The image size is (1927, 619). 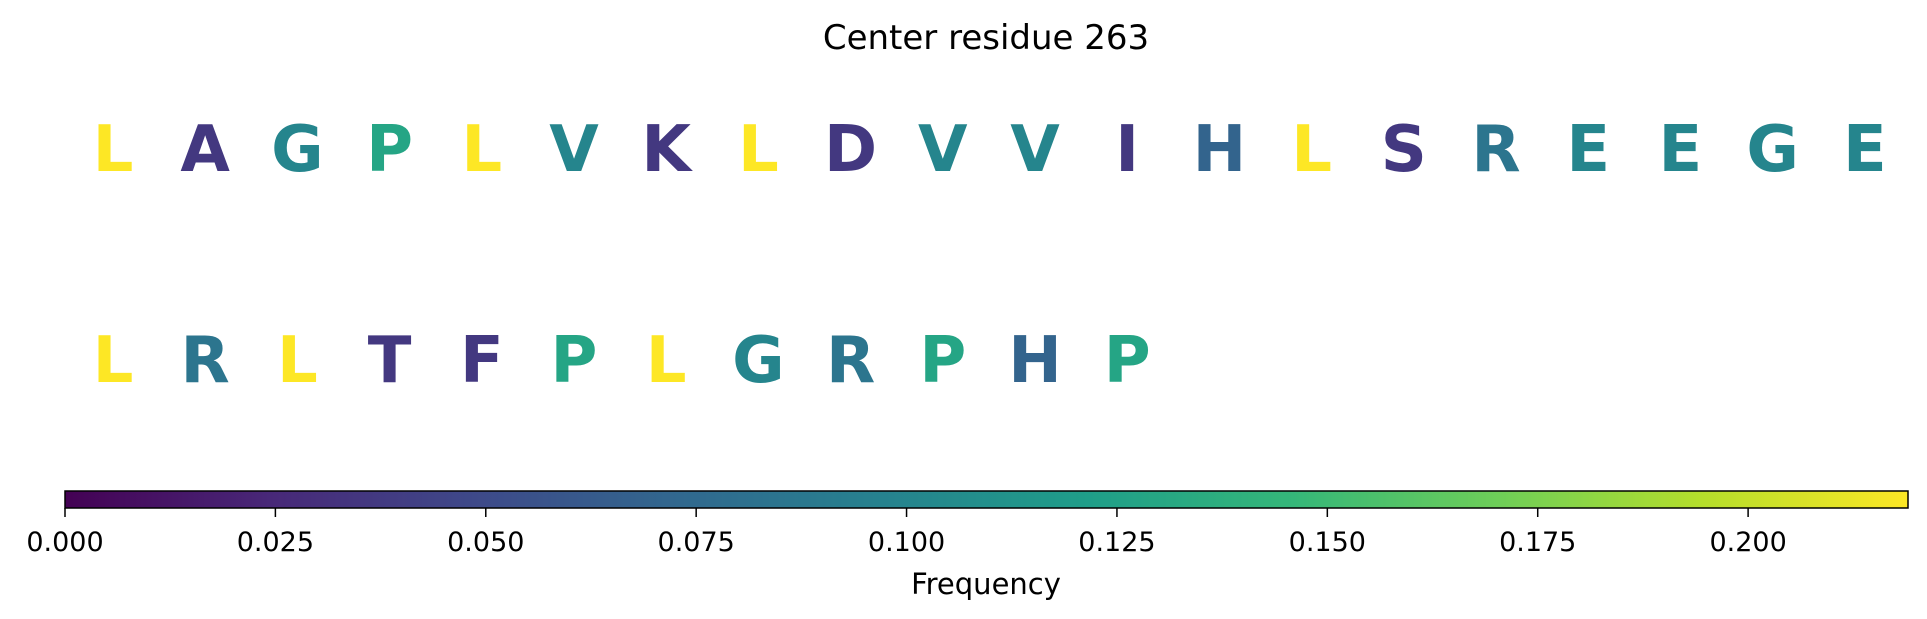 I want to click on colorbar-tick-label: 0.000, so click(x=64, y=542).